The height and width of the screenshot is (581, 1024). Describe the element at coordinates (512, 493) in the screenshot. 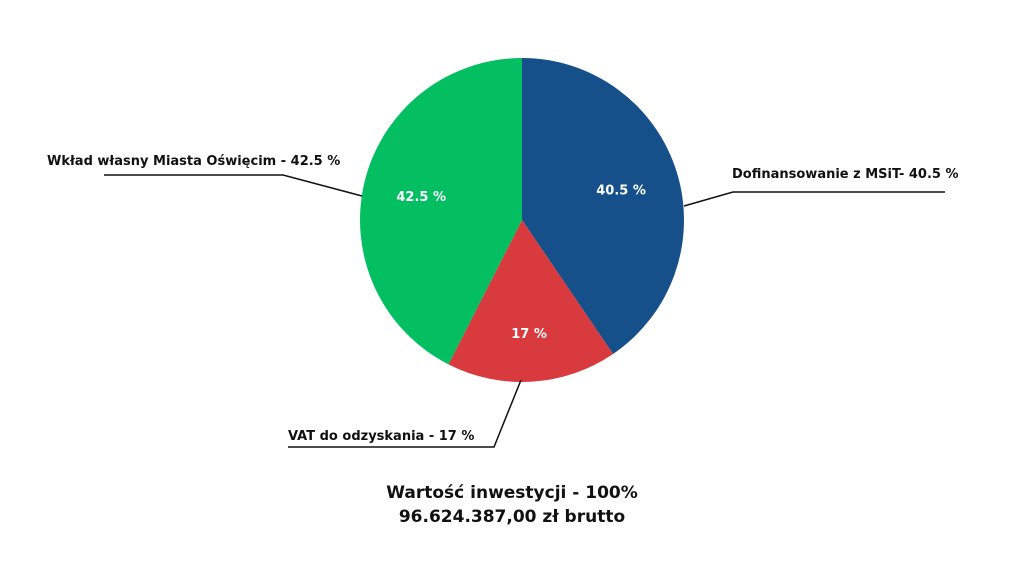

I see `investment-total-label: Wartość inwestycji - 100%` at that location.